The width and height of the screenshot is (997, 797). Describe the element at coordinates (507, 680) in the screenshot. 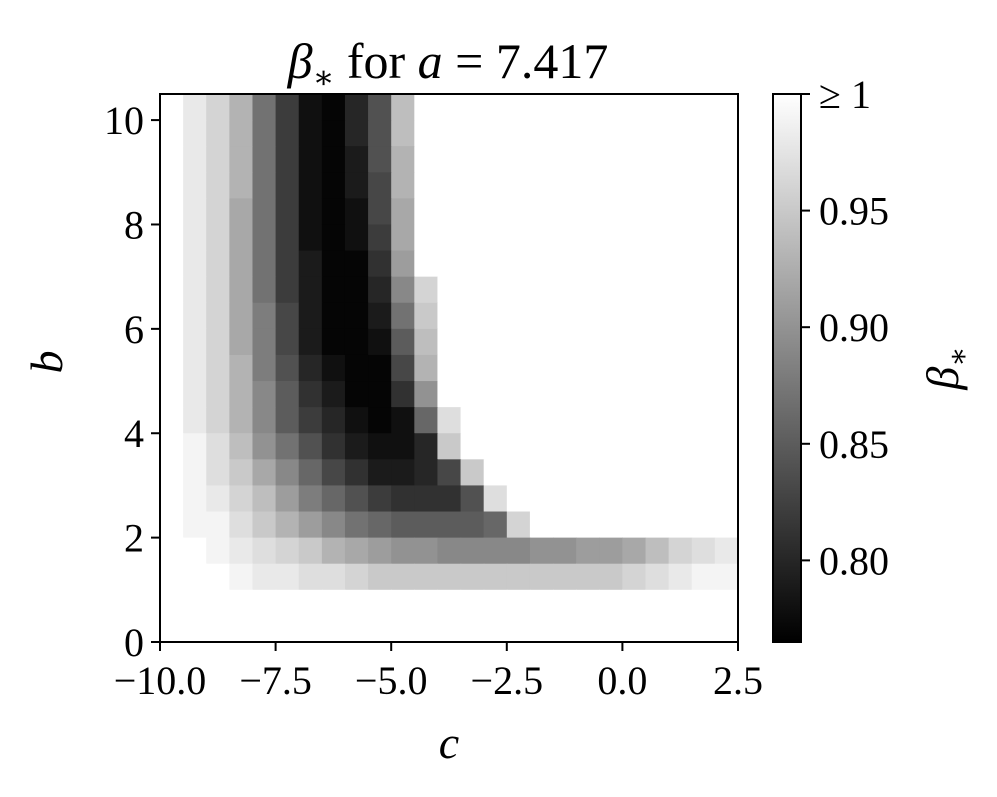

I see `x-tick-label: −2.5` at that location.